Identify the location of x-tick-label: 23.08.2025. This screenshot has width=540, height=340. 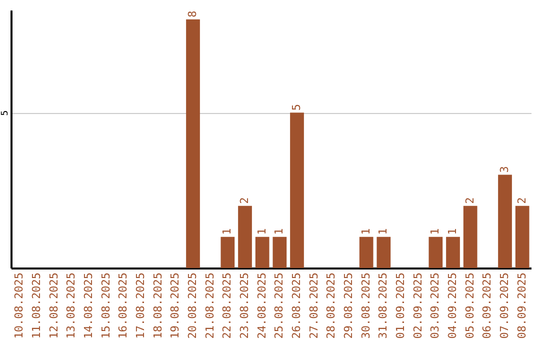
(244, 305).